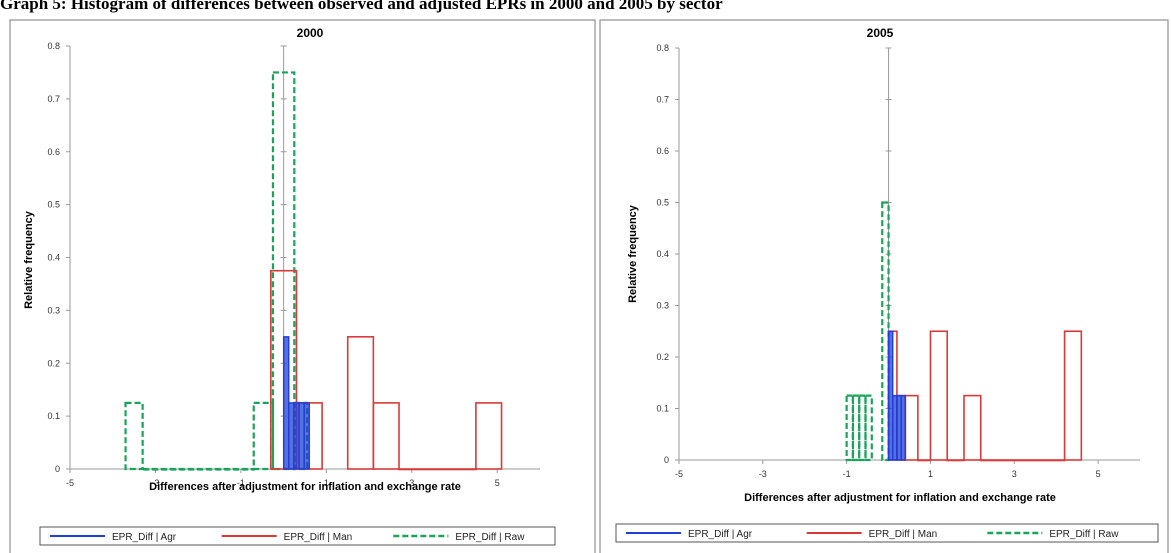  What do you see at coordinates (880, 33) in the screenshot?
I see `chart-title: 2005` at bounding box center [880, 33].